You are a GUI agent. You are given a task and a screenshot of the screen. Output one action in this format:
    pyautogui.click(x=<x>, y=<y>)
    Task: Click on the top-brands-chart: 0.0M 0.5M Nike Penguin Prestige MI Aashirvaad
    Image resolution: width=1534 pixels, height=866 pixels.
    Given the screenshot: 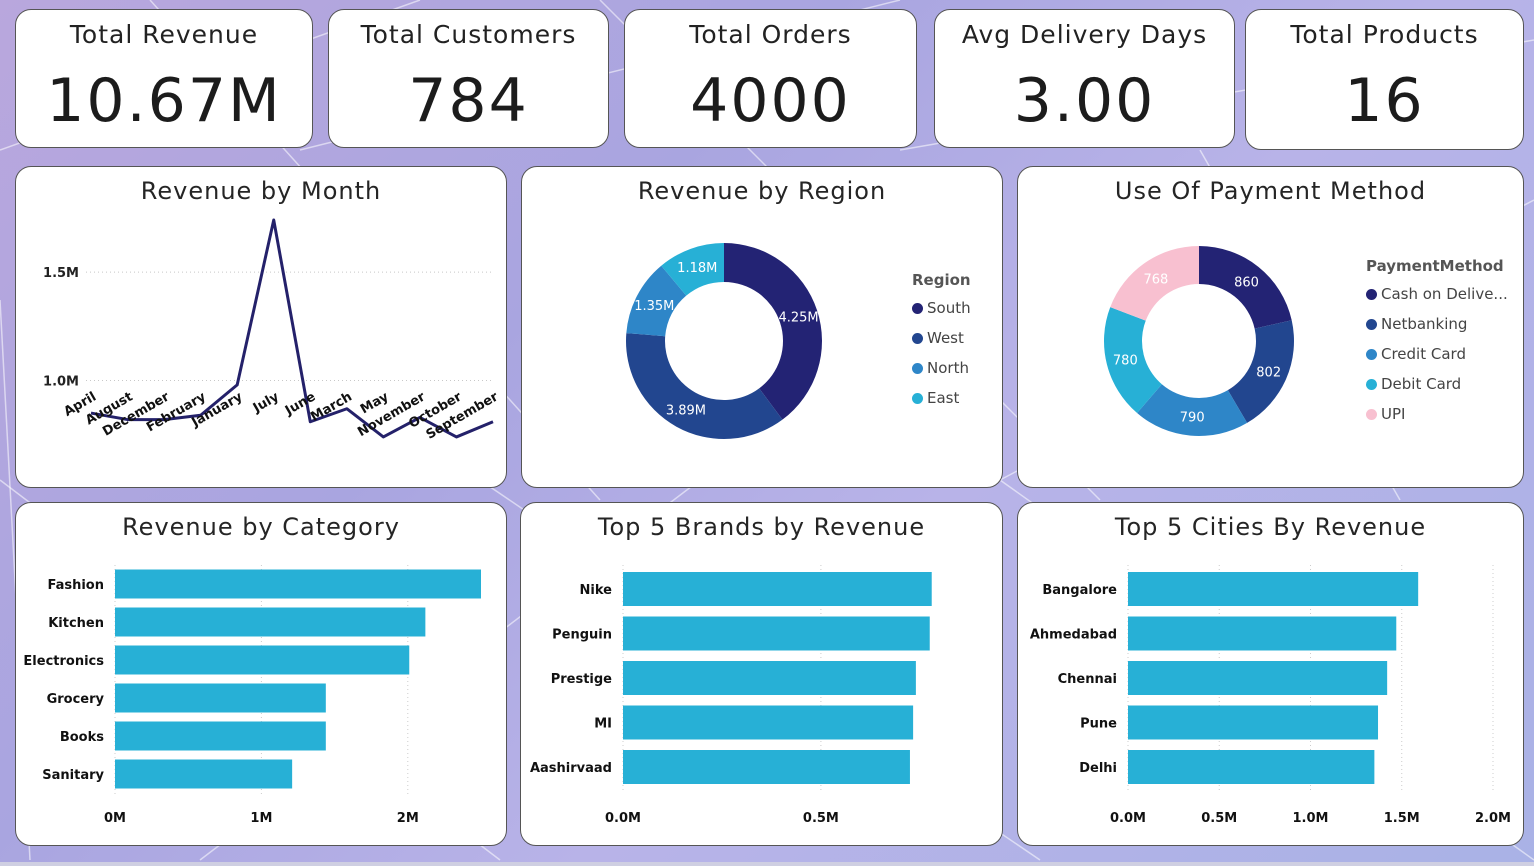 What is the action you would take?
    pyautogui.click(x=731, y=695)
    